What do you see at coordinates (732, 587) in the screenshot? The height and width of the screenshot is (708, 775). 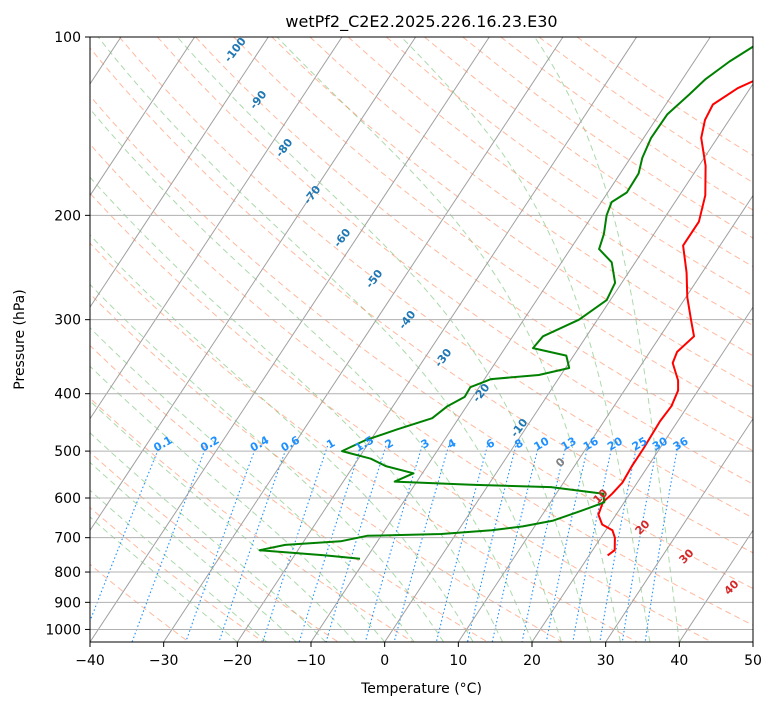 I see `warm-isotherm-label: 40` at bounding box center [732, 587].